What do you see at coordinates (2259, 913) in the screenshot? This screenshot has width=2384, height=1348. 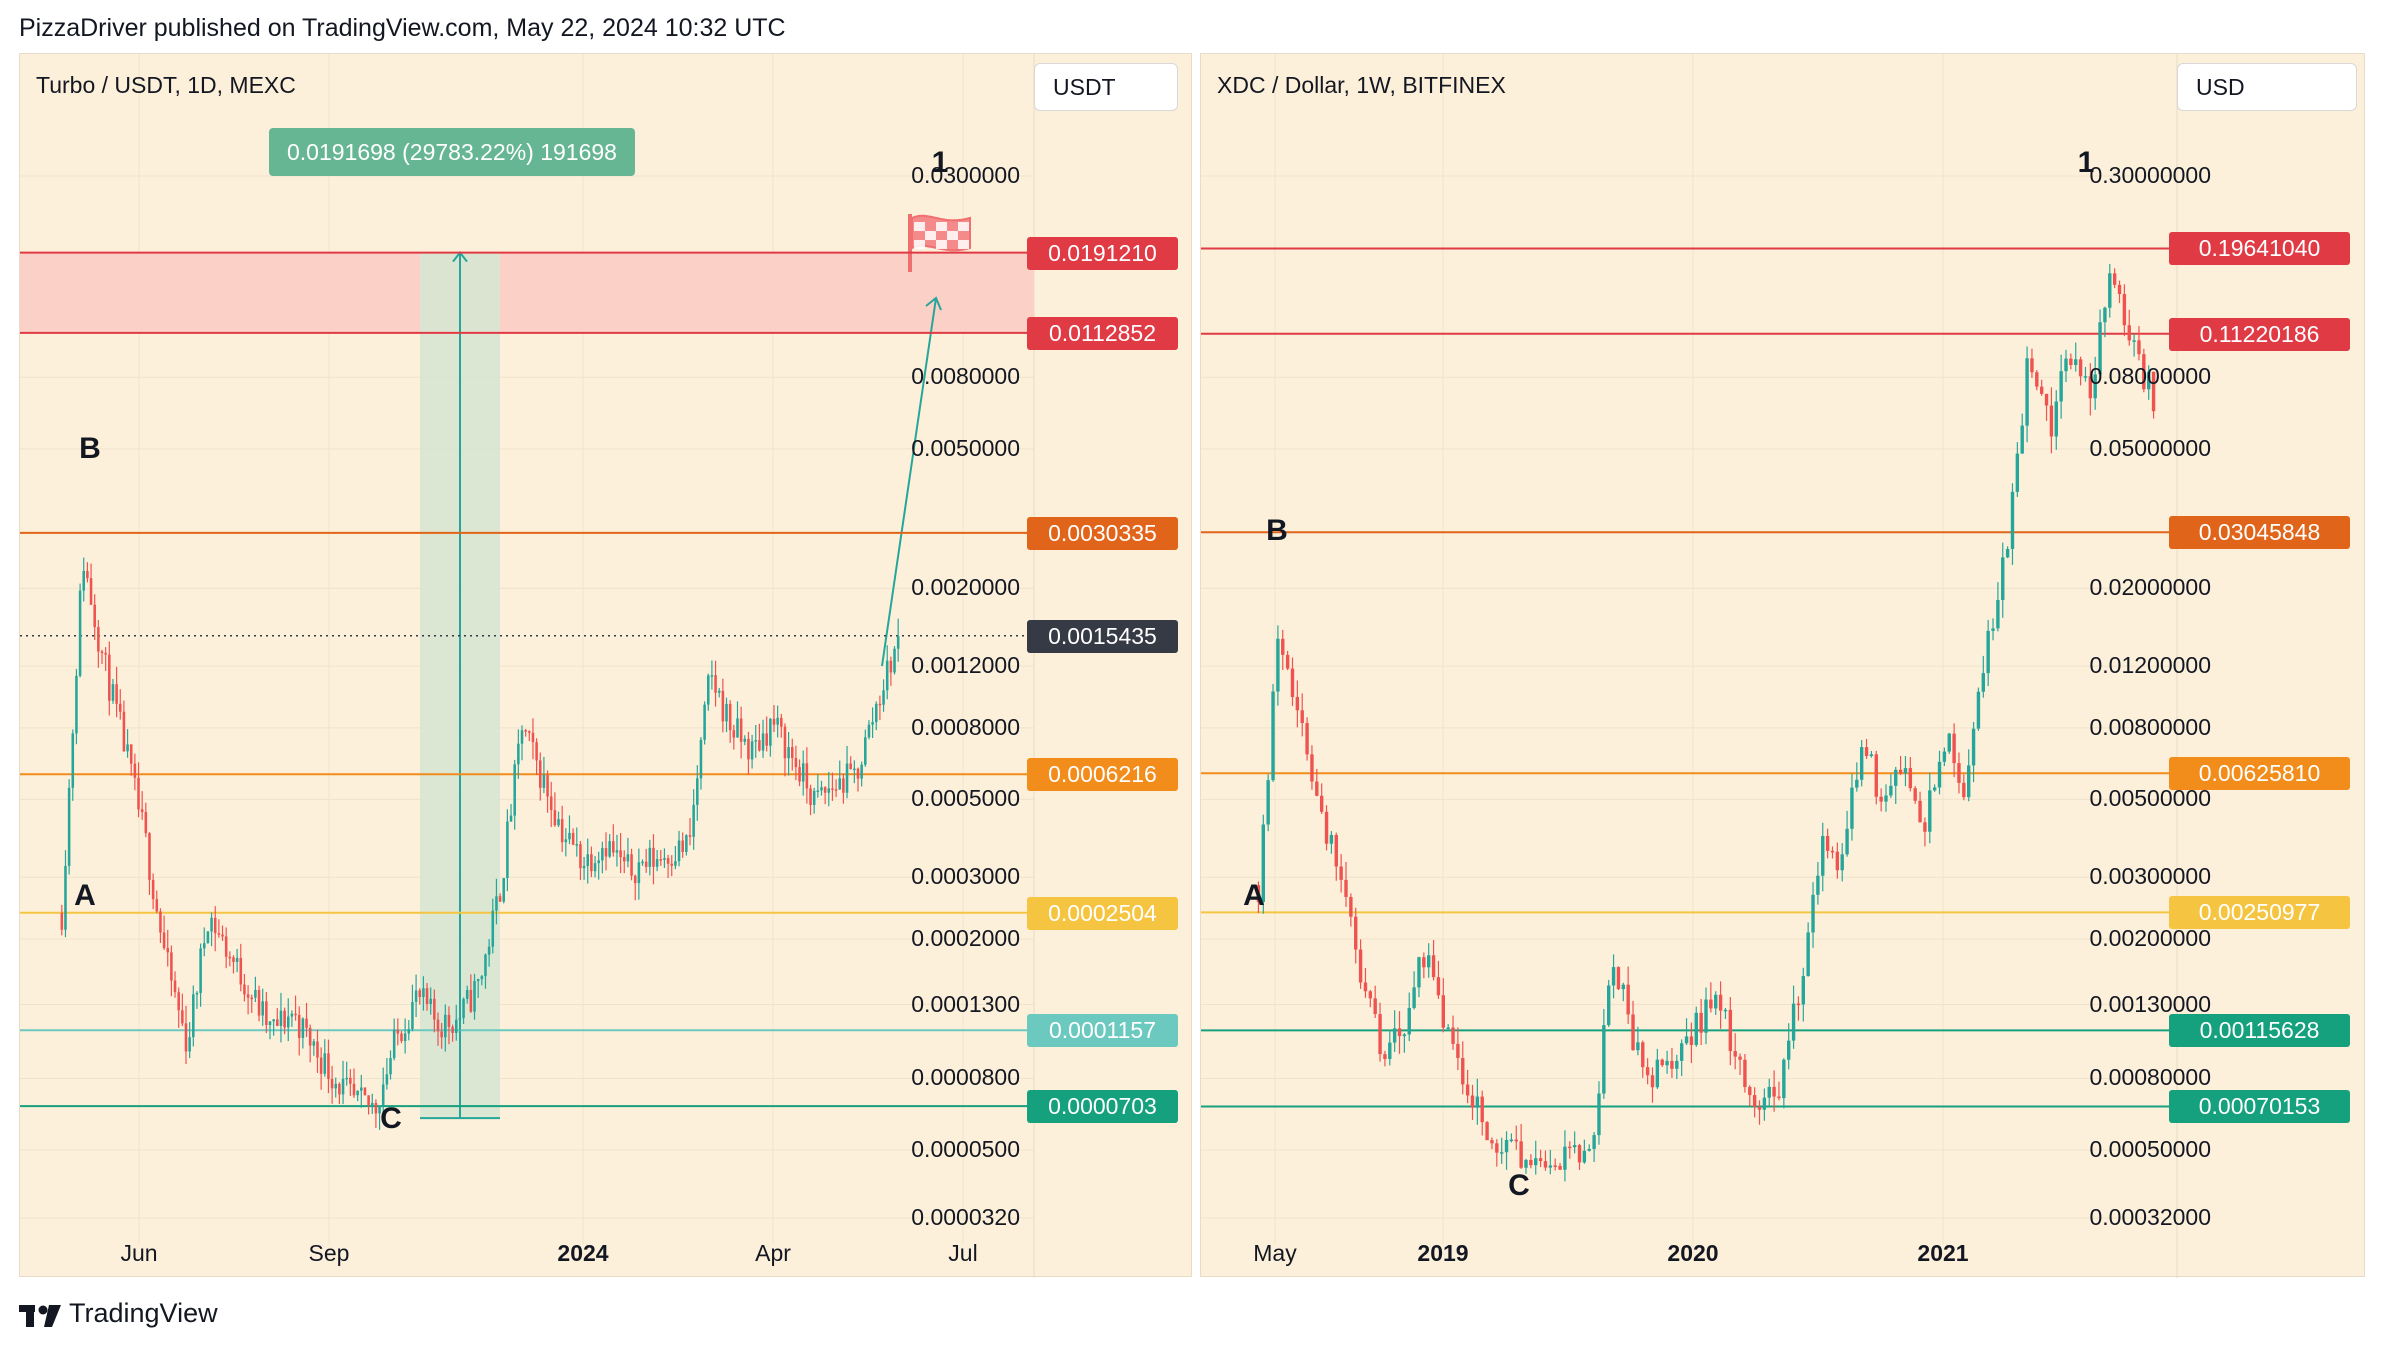 I see `price-tag: 0.00250977` at bounding box center [2259, 913].